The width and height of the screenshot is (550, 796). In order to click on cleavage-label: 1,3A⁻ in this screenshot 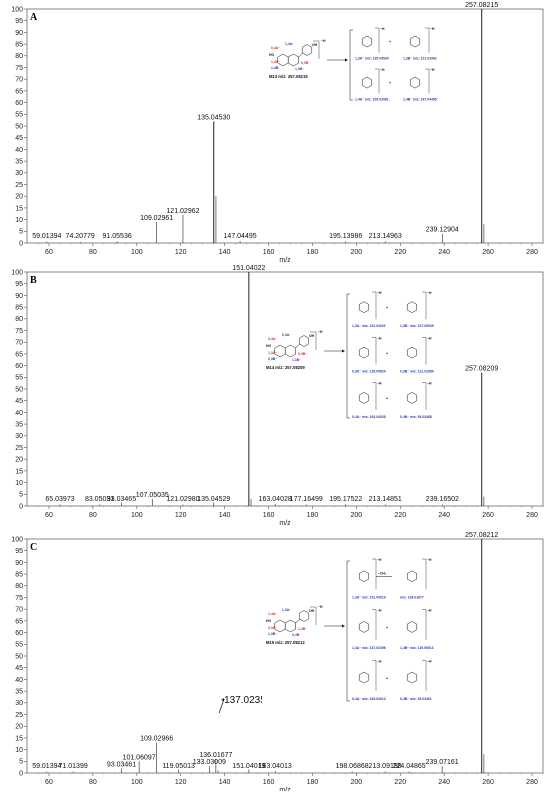, I will do `click(286, 610)`.